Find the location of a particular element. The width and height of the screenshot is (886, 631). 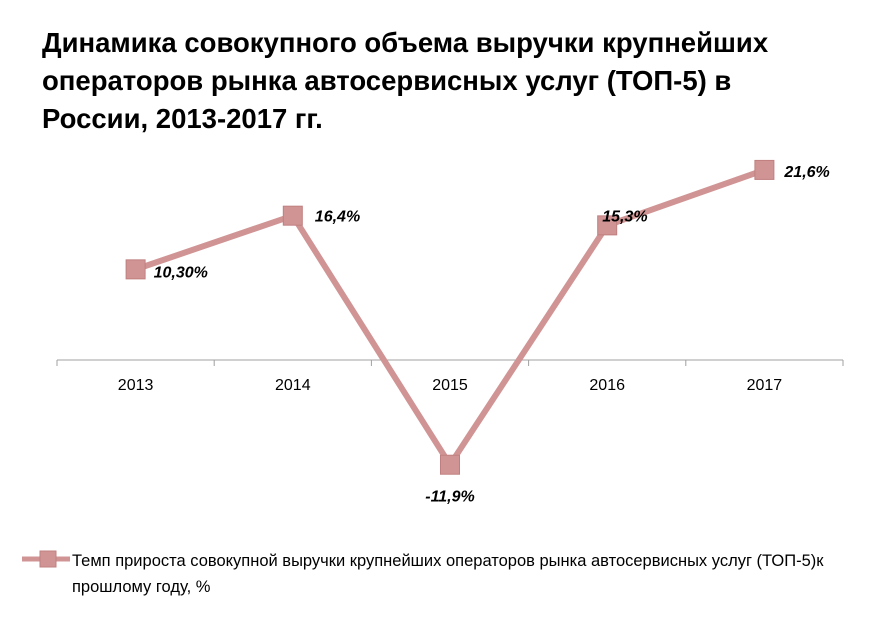

data-label: 16,4% is located at coordinates (337, 217).